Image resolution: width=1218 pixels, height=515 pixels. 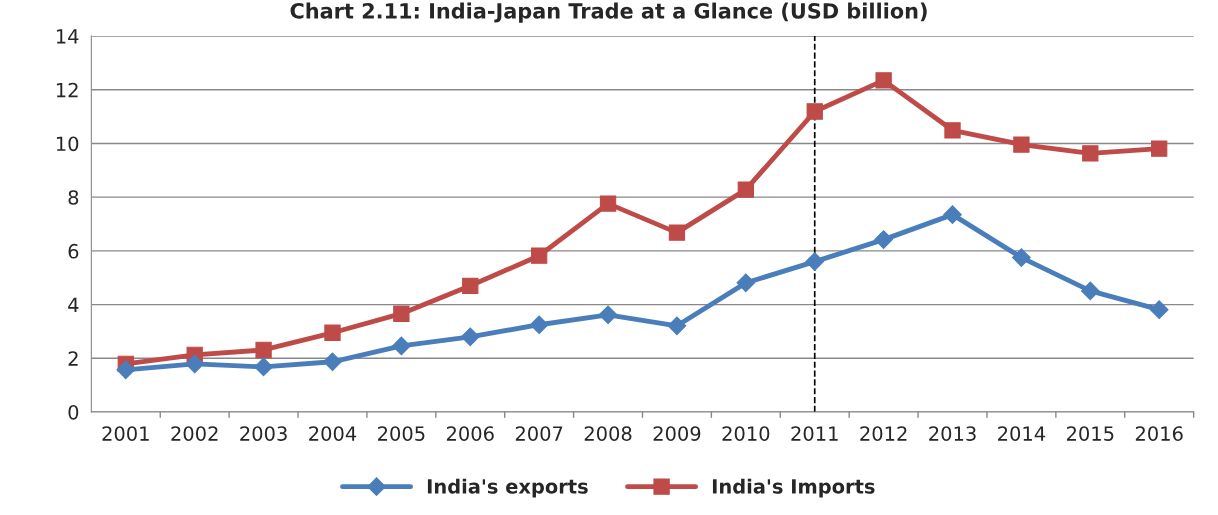 What do you see at coordinates (263, 433) in the screenshot?
I see `x-tick-label: 2003` at bounding box center [263, 433].